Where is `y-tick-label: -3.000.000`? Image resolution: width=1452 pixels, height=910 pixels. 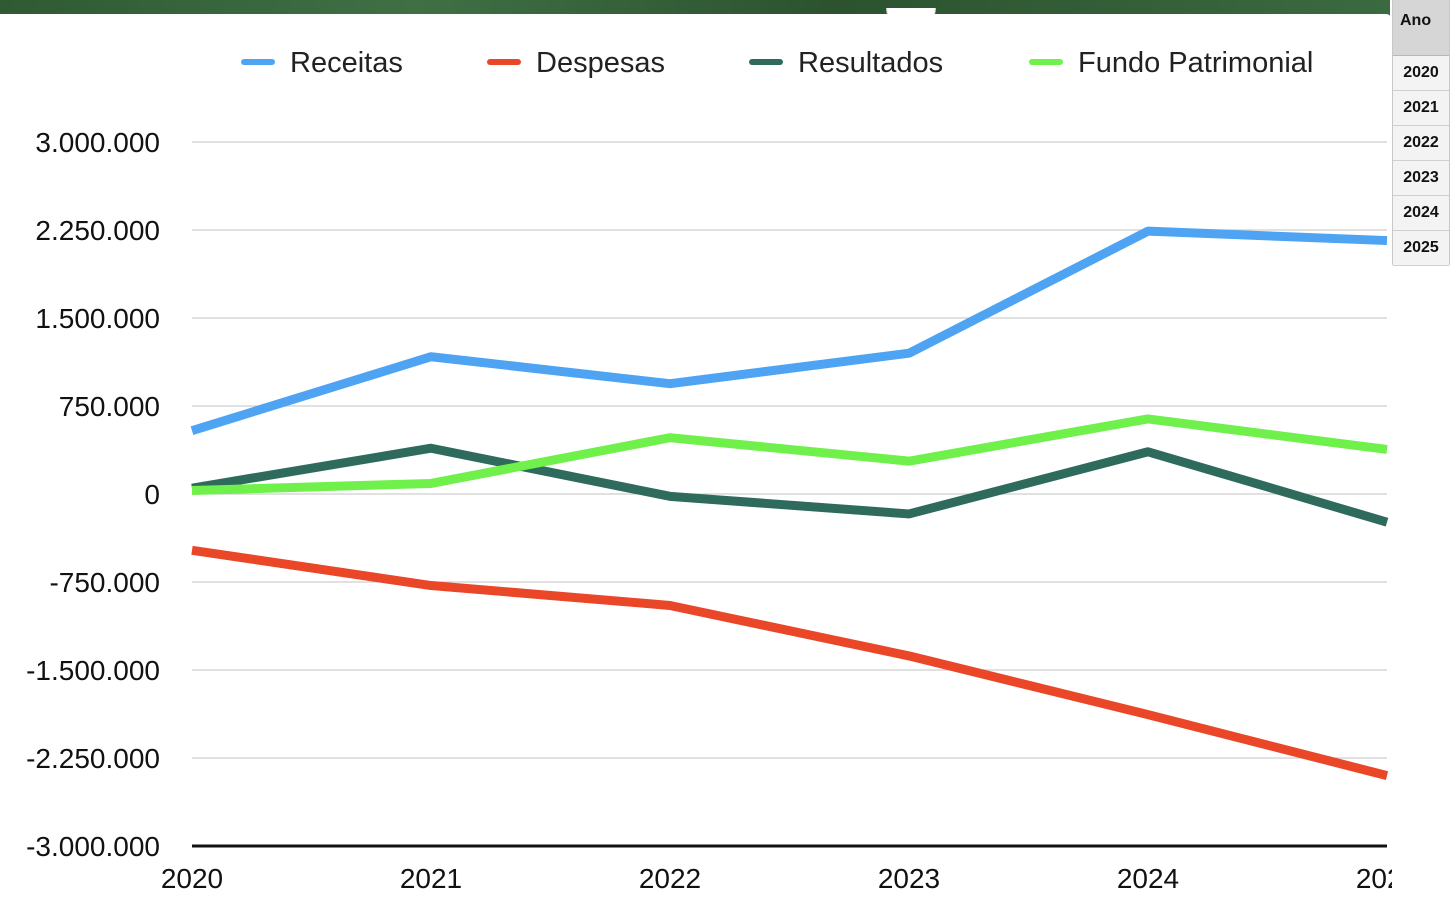
y-tick-label: -3.000.000 is located at coordinates (93, 846).